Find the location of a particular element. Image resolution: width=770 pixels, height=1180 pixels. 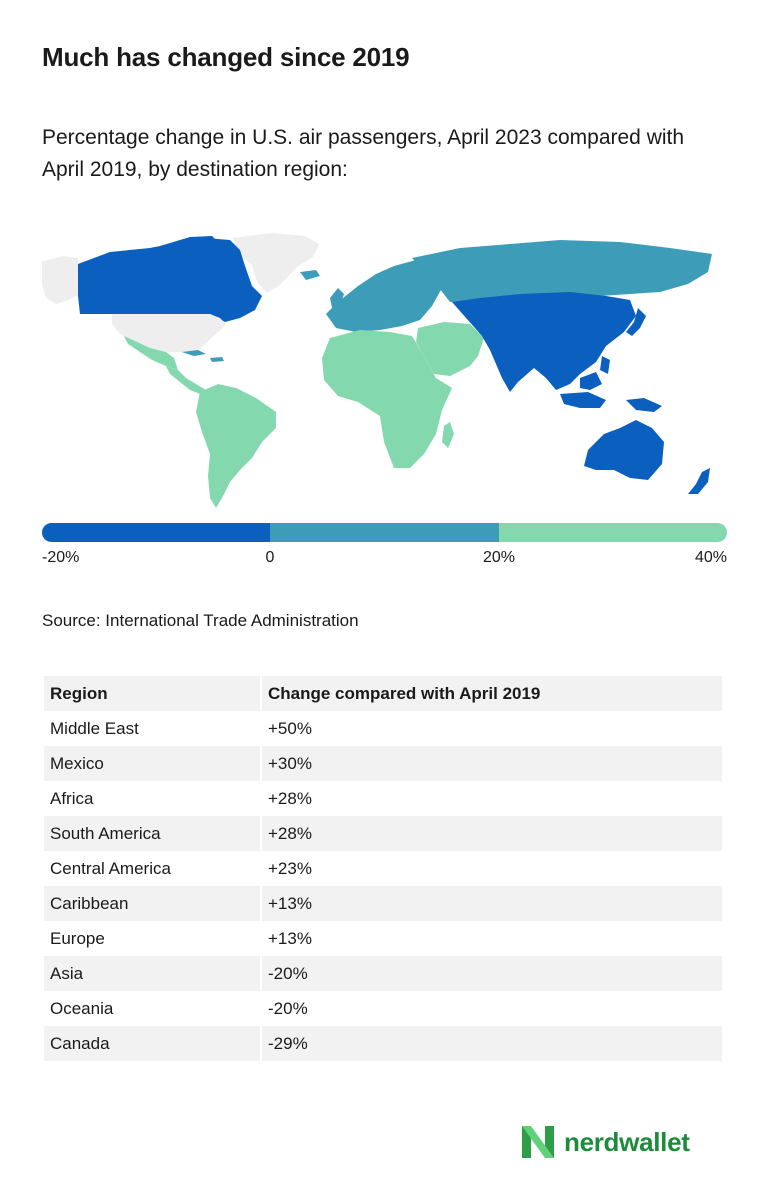

legend-bin-low is located at coordinates (156, 532).